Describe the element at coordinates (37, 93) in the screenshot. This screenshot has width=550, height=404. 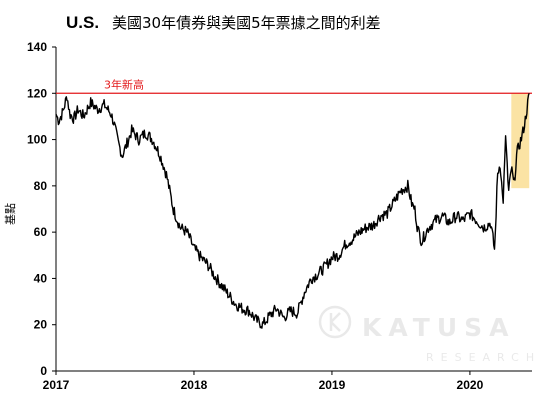
I see `y-tick-label: 120` at that location.